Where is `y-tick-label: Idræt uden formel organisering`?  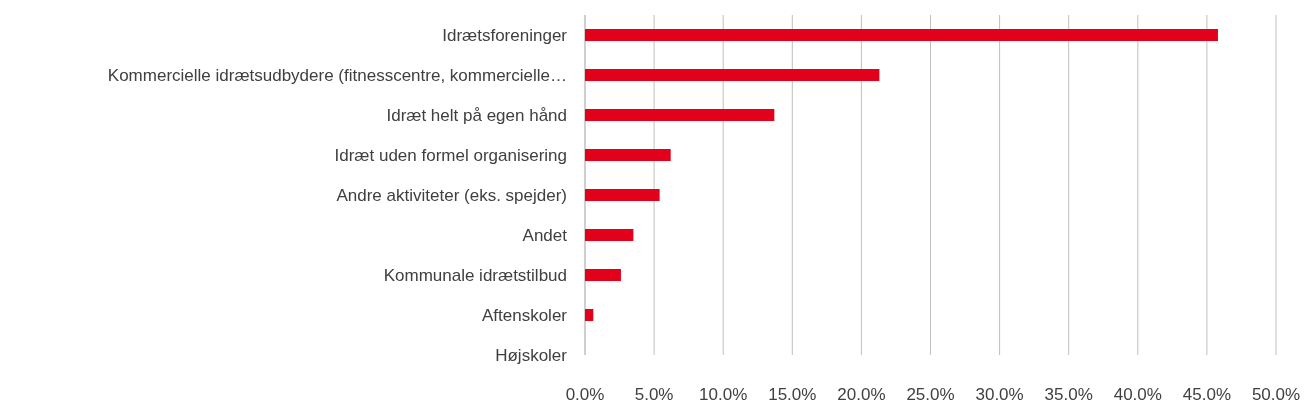 y-tick-label: Idræt uden formel organisering is located at coordinates (450, 155).